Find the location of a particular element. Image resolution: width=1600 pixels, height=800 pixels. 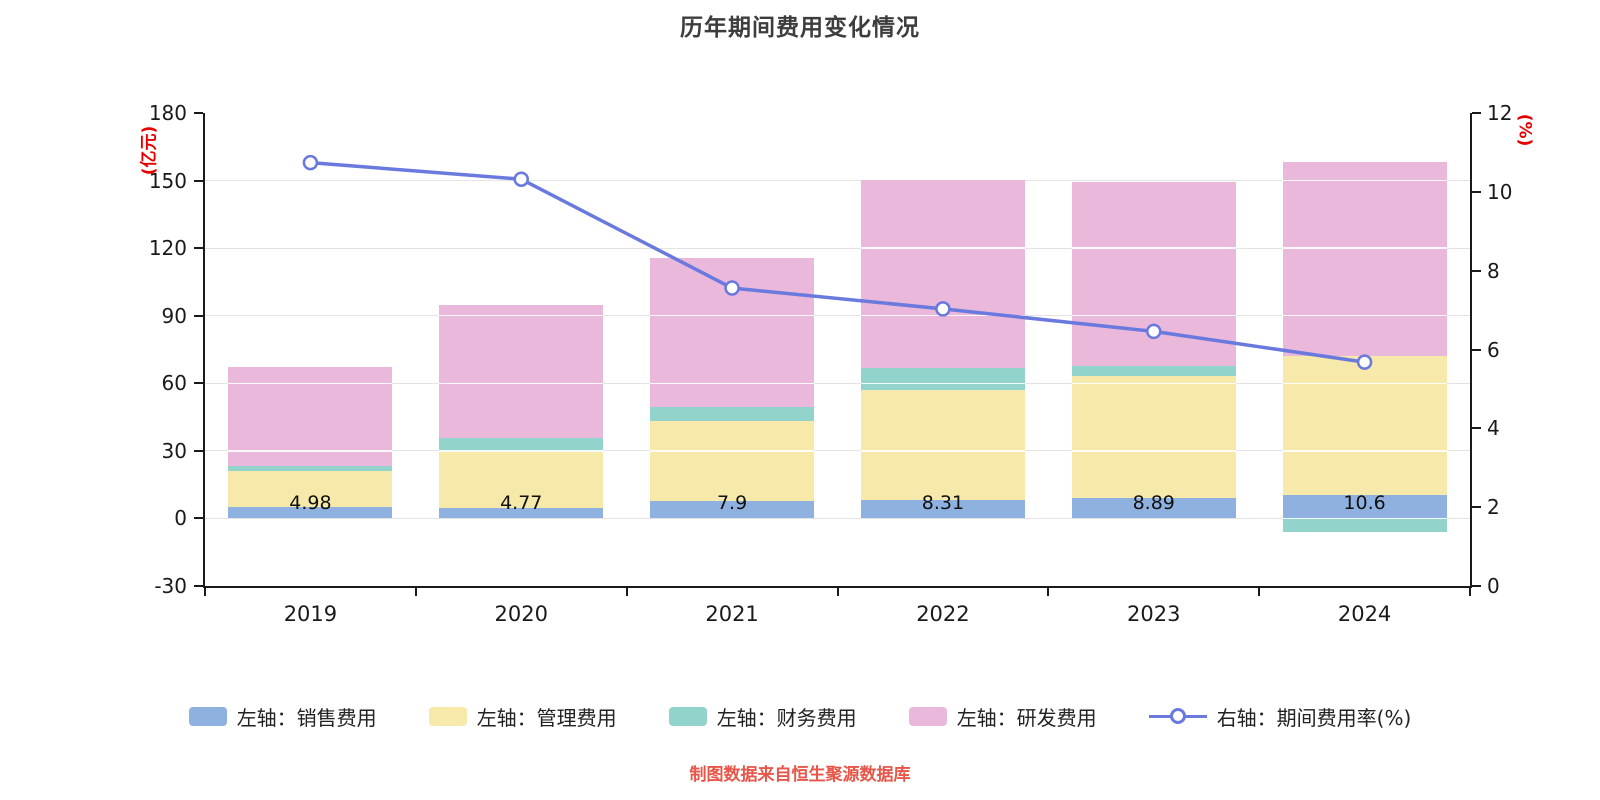

legend-label: 左轴：销售费用 is located at coordinates (306, 718).